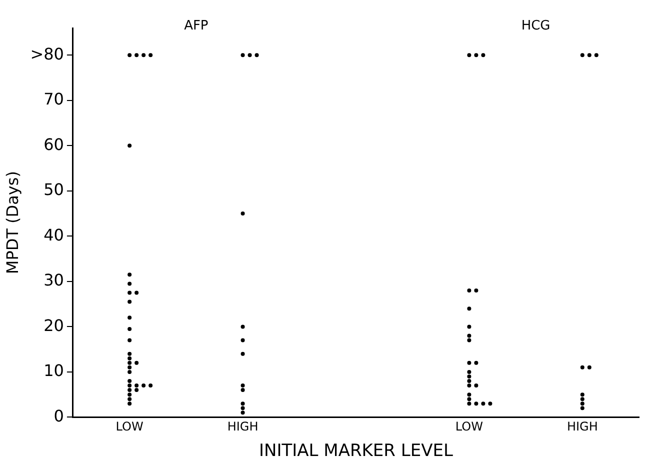 Image resolution: width=649 pixels, height=466 pixels. Describe the element at coordinates (356, 451) in the screenshot. I see `x-axis-title: INITIAL MARKER LEVEL` at that location.